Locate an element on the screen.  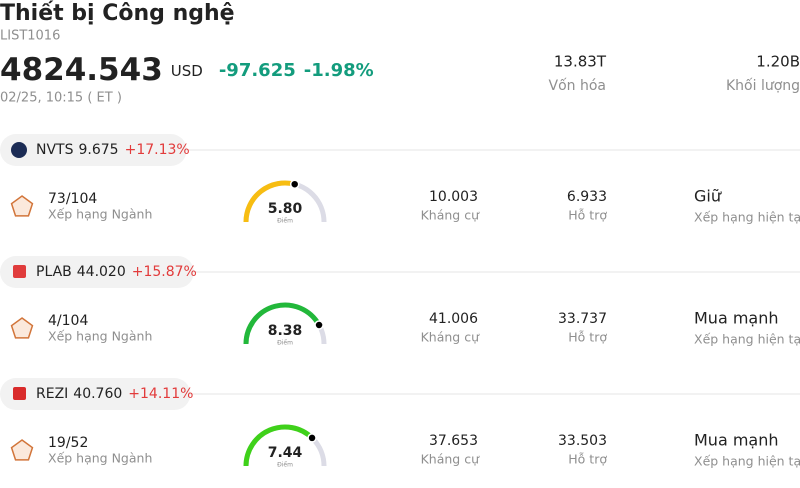
datetime: 02/25, 10:15 ( ET ) is located at coordinates (61, 98).